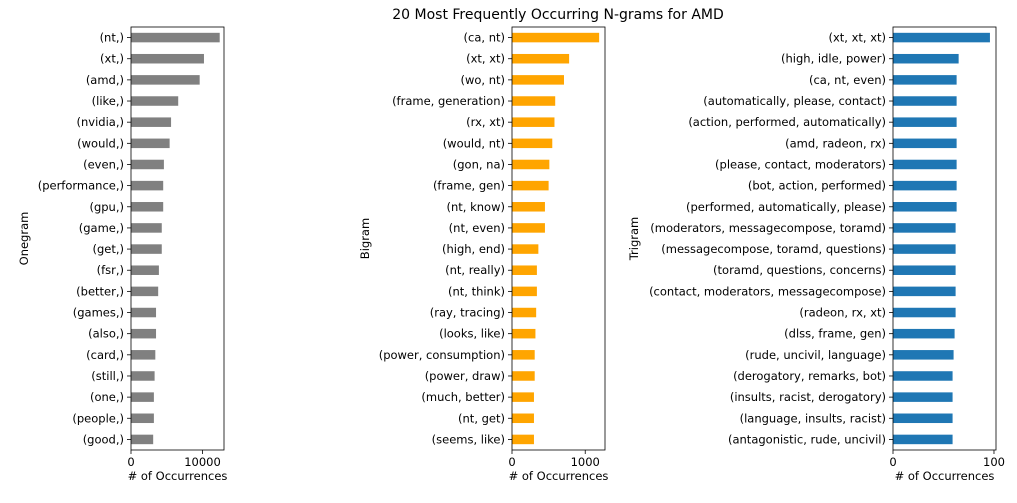 The width and height of the screenshot is (1017, 503). Describe the element at coordinates (809, 376) in the screenshot. I see `trigram-category-label: (derogatory, remarks, bot)` at that location.